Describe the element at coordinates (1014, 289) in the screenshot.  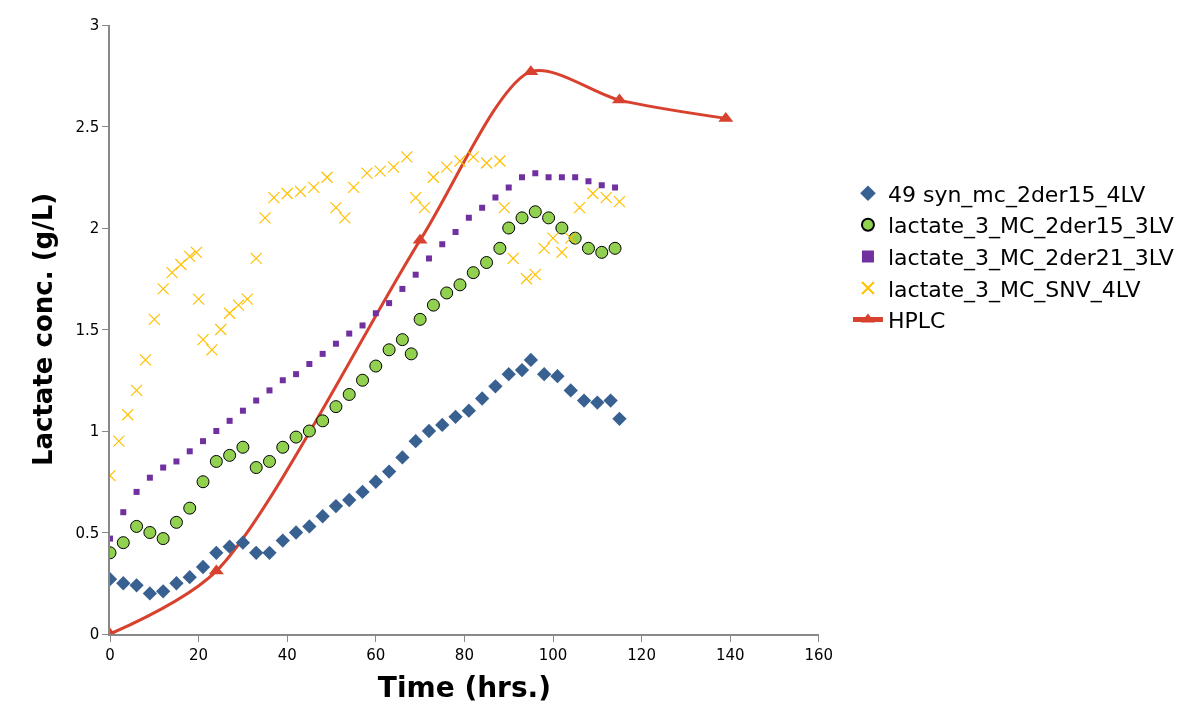
I see `legend-label: lactate_3_MC_SNV_4LV` at that location.